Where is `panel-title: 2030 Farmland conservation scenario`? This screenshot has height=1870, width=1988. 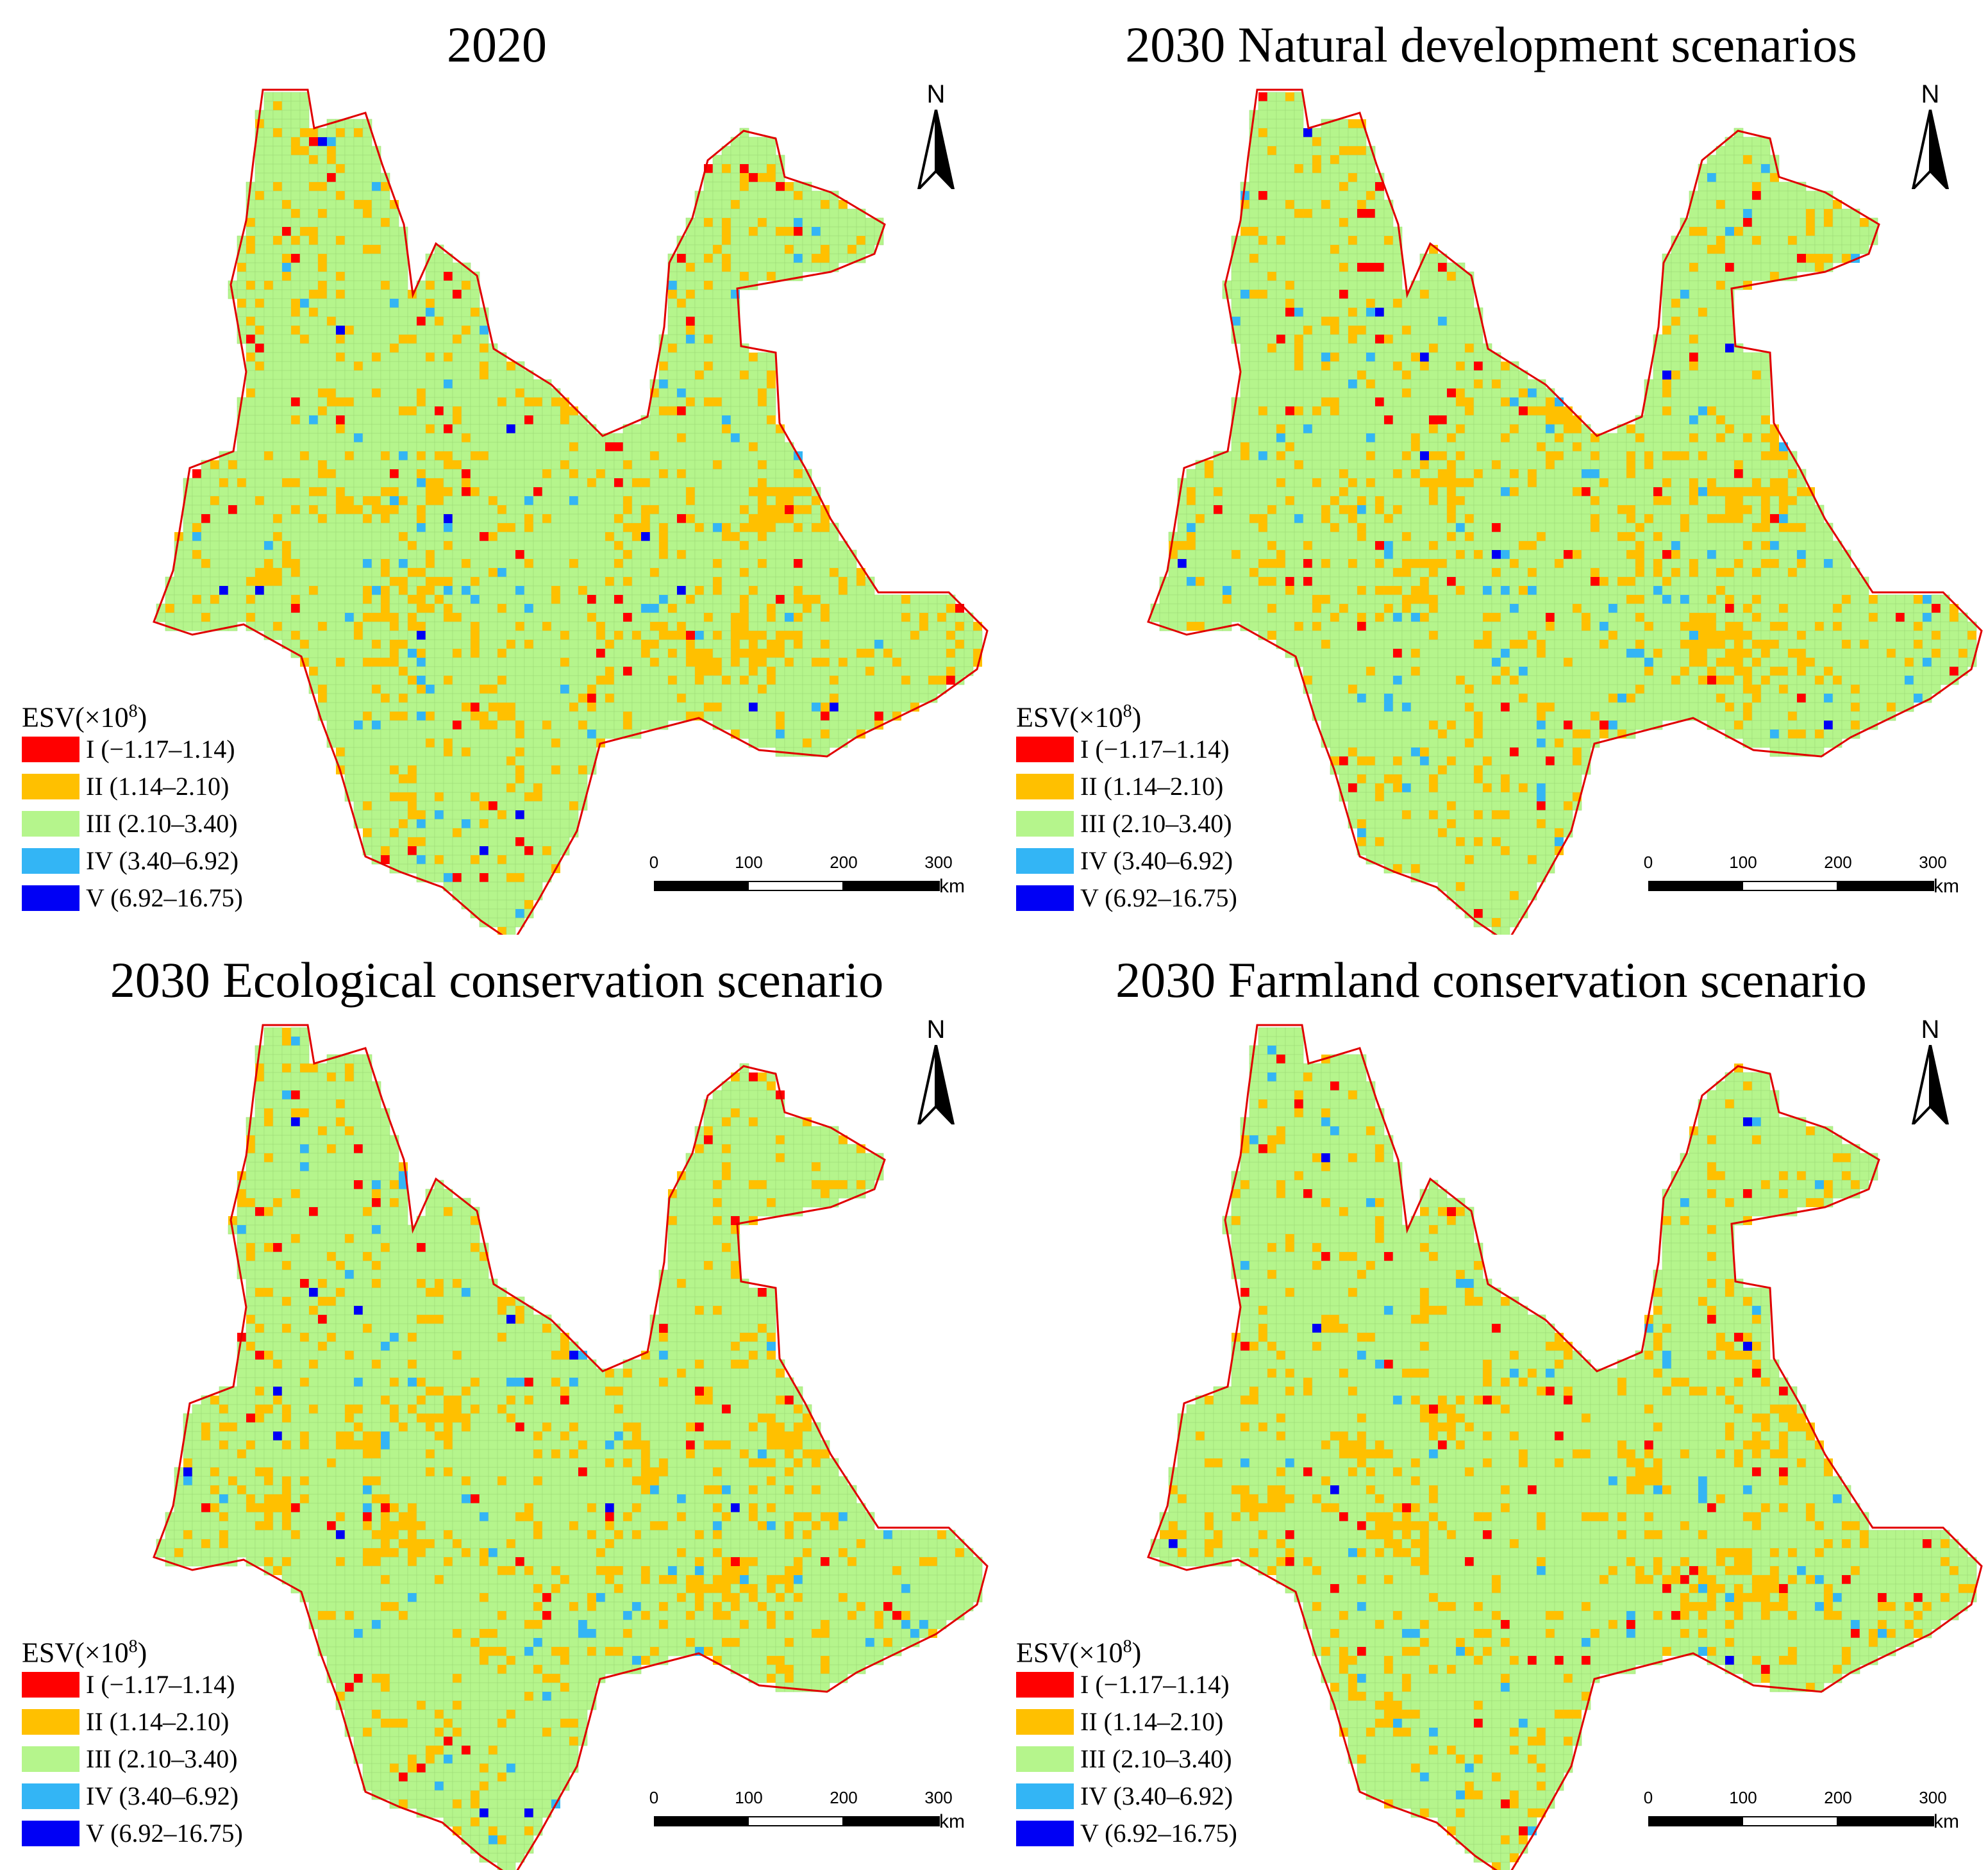
panel-title: 2030 Farmland conservation scenario is located at coordinates (1491, 980).